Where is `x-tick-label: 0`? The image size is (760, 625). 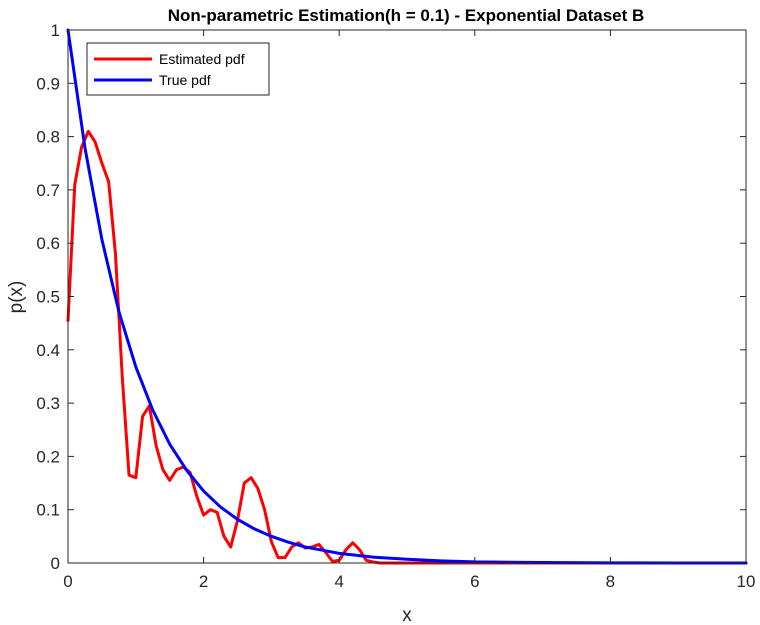
x-tick-label: 0 is located at coordinates (67, 581).